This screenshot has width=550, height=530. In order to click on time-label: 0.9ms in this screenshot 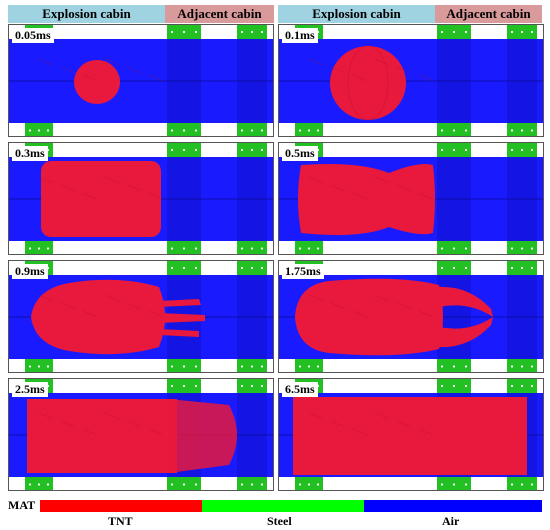, I will do `click(30, 271)`.